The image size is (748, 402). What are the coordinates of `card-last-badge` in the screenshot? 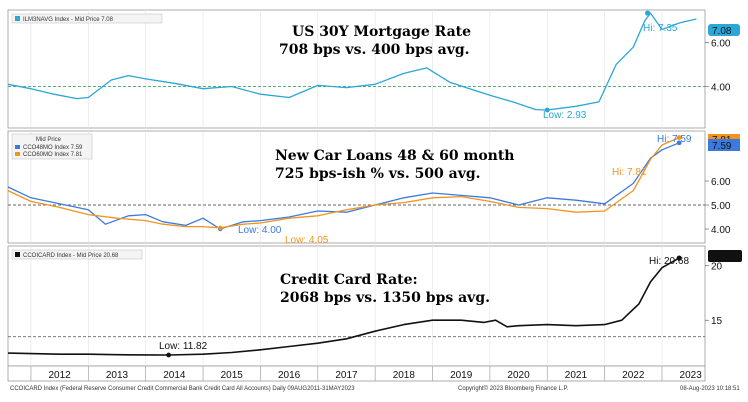 It's located at (725, 256).